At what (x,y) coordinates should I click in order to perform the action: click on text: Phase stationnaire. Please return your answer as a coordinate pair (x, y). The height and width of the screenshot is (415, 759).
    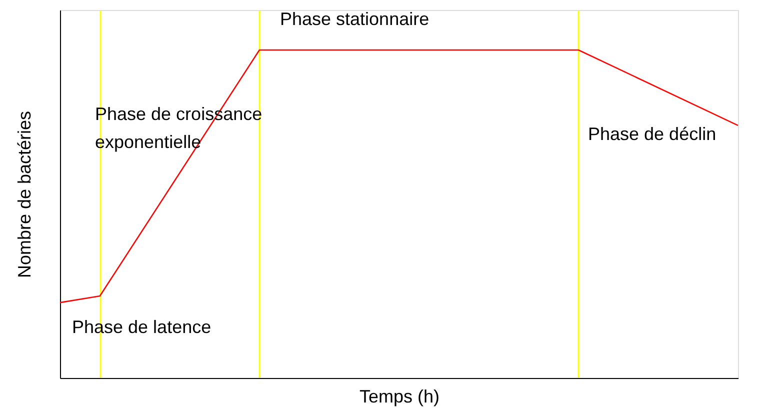
    Looking at the image, I should click on (355, 19).